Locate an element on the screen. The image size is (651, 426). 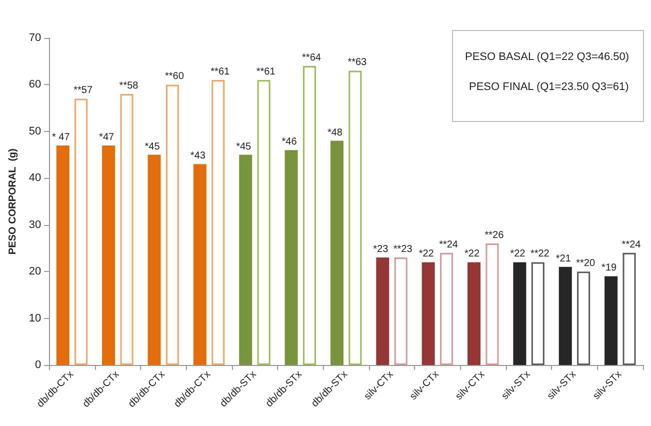
data-label: *19 is located at coordinates (610, 268).